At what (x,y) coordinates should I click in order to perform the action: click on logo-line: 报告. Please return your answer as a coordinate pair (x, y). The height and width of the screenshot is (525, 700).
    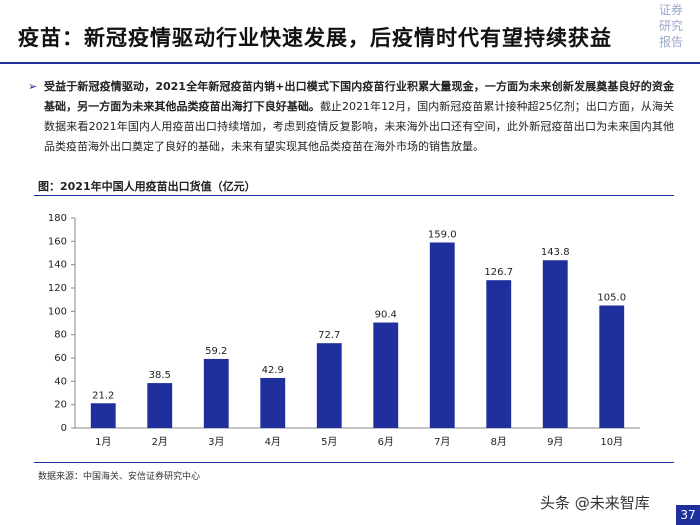
    Looking at the image, I should click on (670, 42).